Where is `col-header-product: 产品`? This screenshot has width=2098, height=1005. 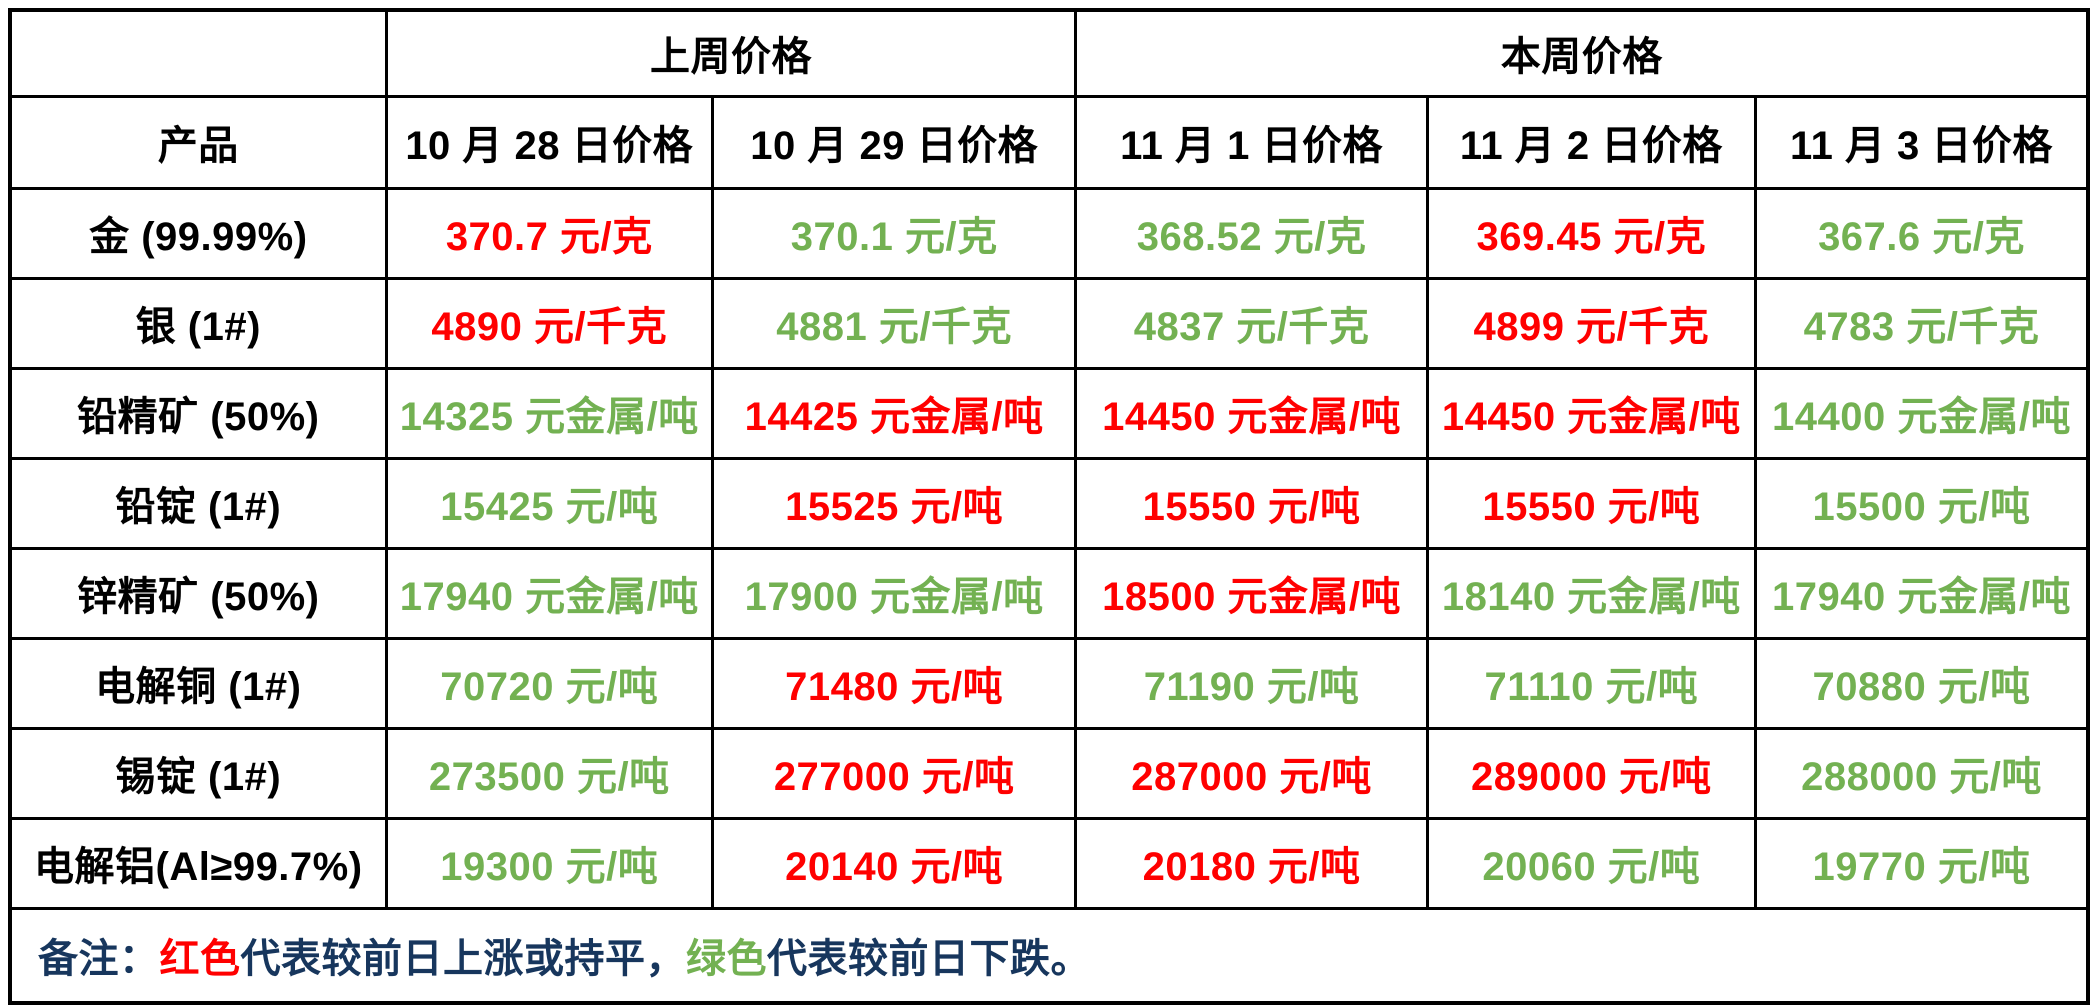
col-header-product: 产品 is located at coordinates (198, 142).